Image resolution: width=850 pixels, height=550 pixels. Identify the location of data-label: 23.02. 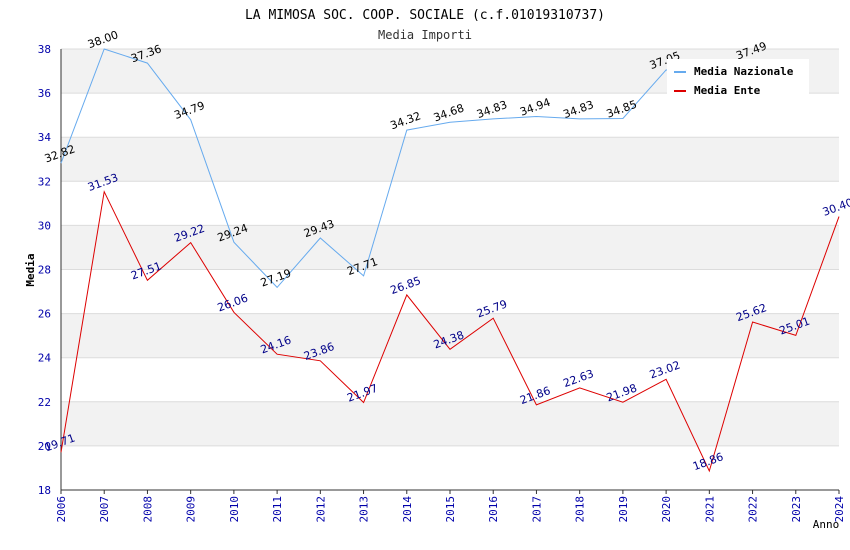
(665, 370).